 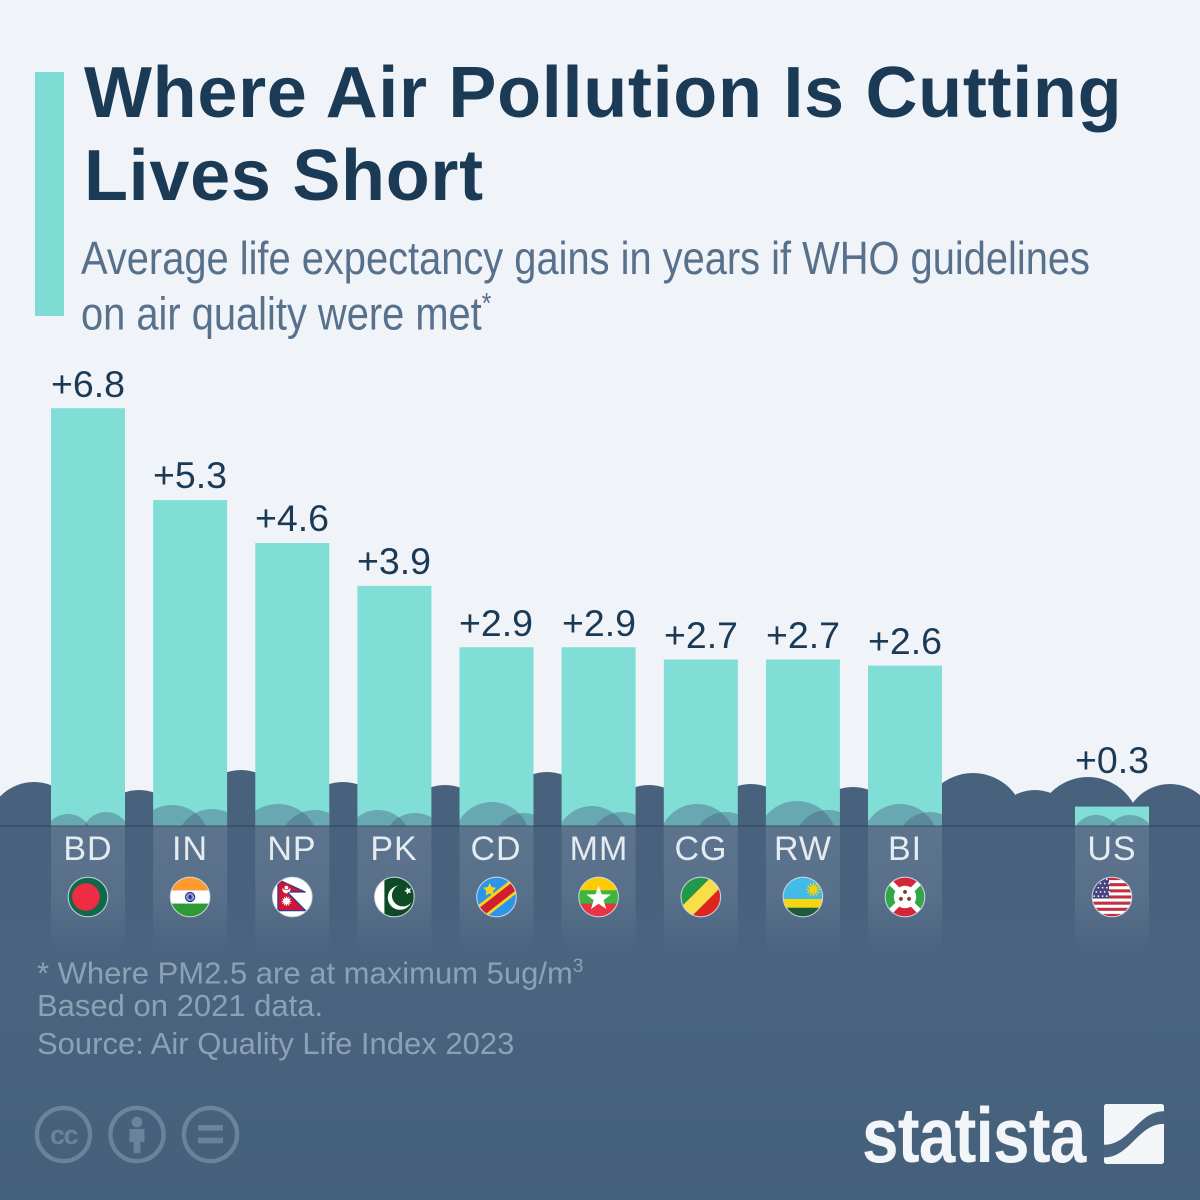 What do you see at coordinates (64, 1135) in the screenshot?
I see `svg-text: cc` at bounding box center [64, 1135].